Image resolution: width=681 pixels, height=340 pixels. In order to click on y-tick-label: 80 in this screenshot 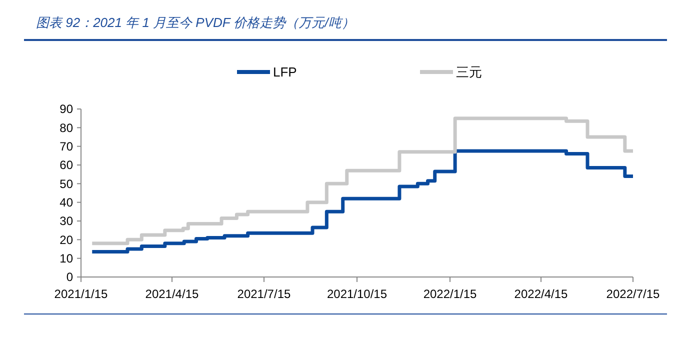, I will do `click(67, 127)`.